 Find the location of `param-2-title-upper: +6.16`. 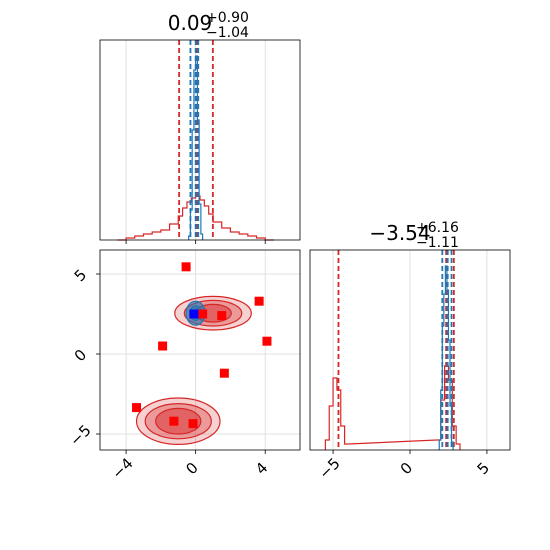

param-2-title-upper: +6.16 is located at coordinates (437, 228).